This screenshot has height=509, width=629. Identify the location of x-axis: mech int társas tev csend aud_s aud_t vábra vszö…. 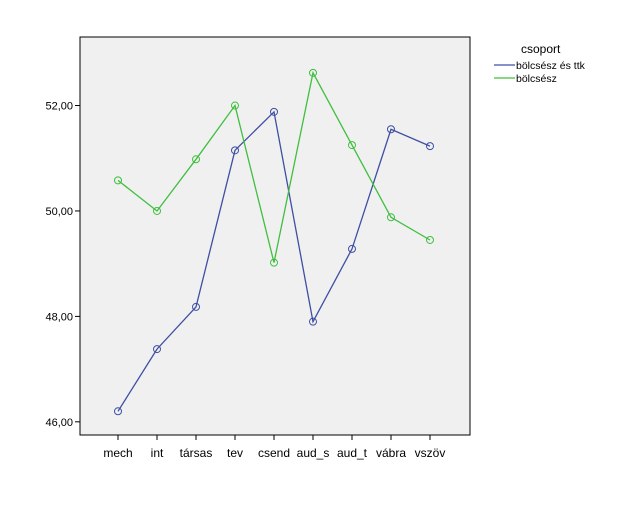
(274, 447).